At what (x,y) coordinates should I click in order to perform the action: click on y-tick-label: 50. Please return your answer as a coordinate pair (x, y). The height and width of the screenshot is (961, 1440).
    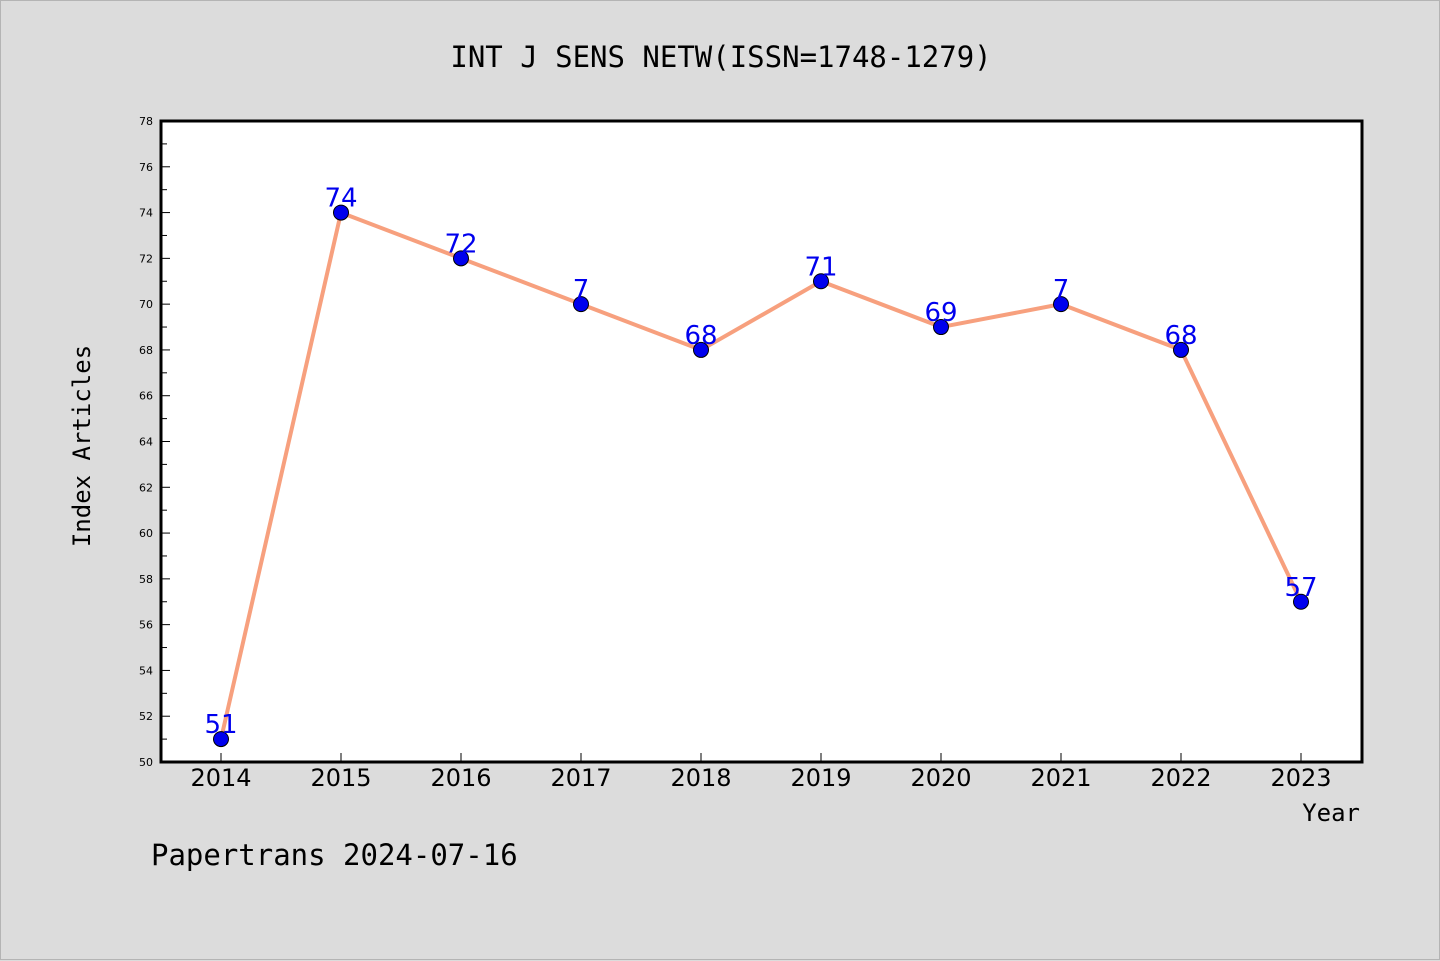
    Looking at the image, I should click on (146, 762).